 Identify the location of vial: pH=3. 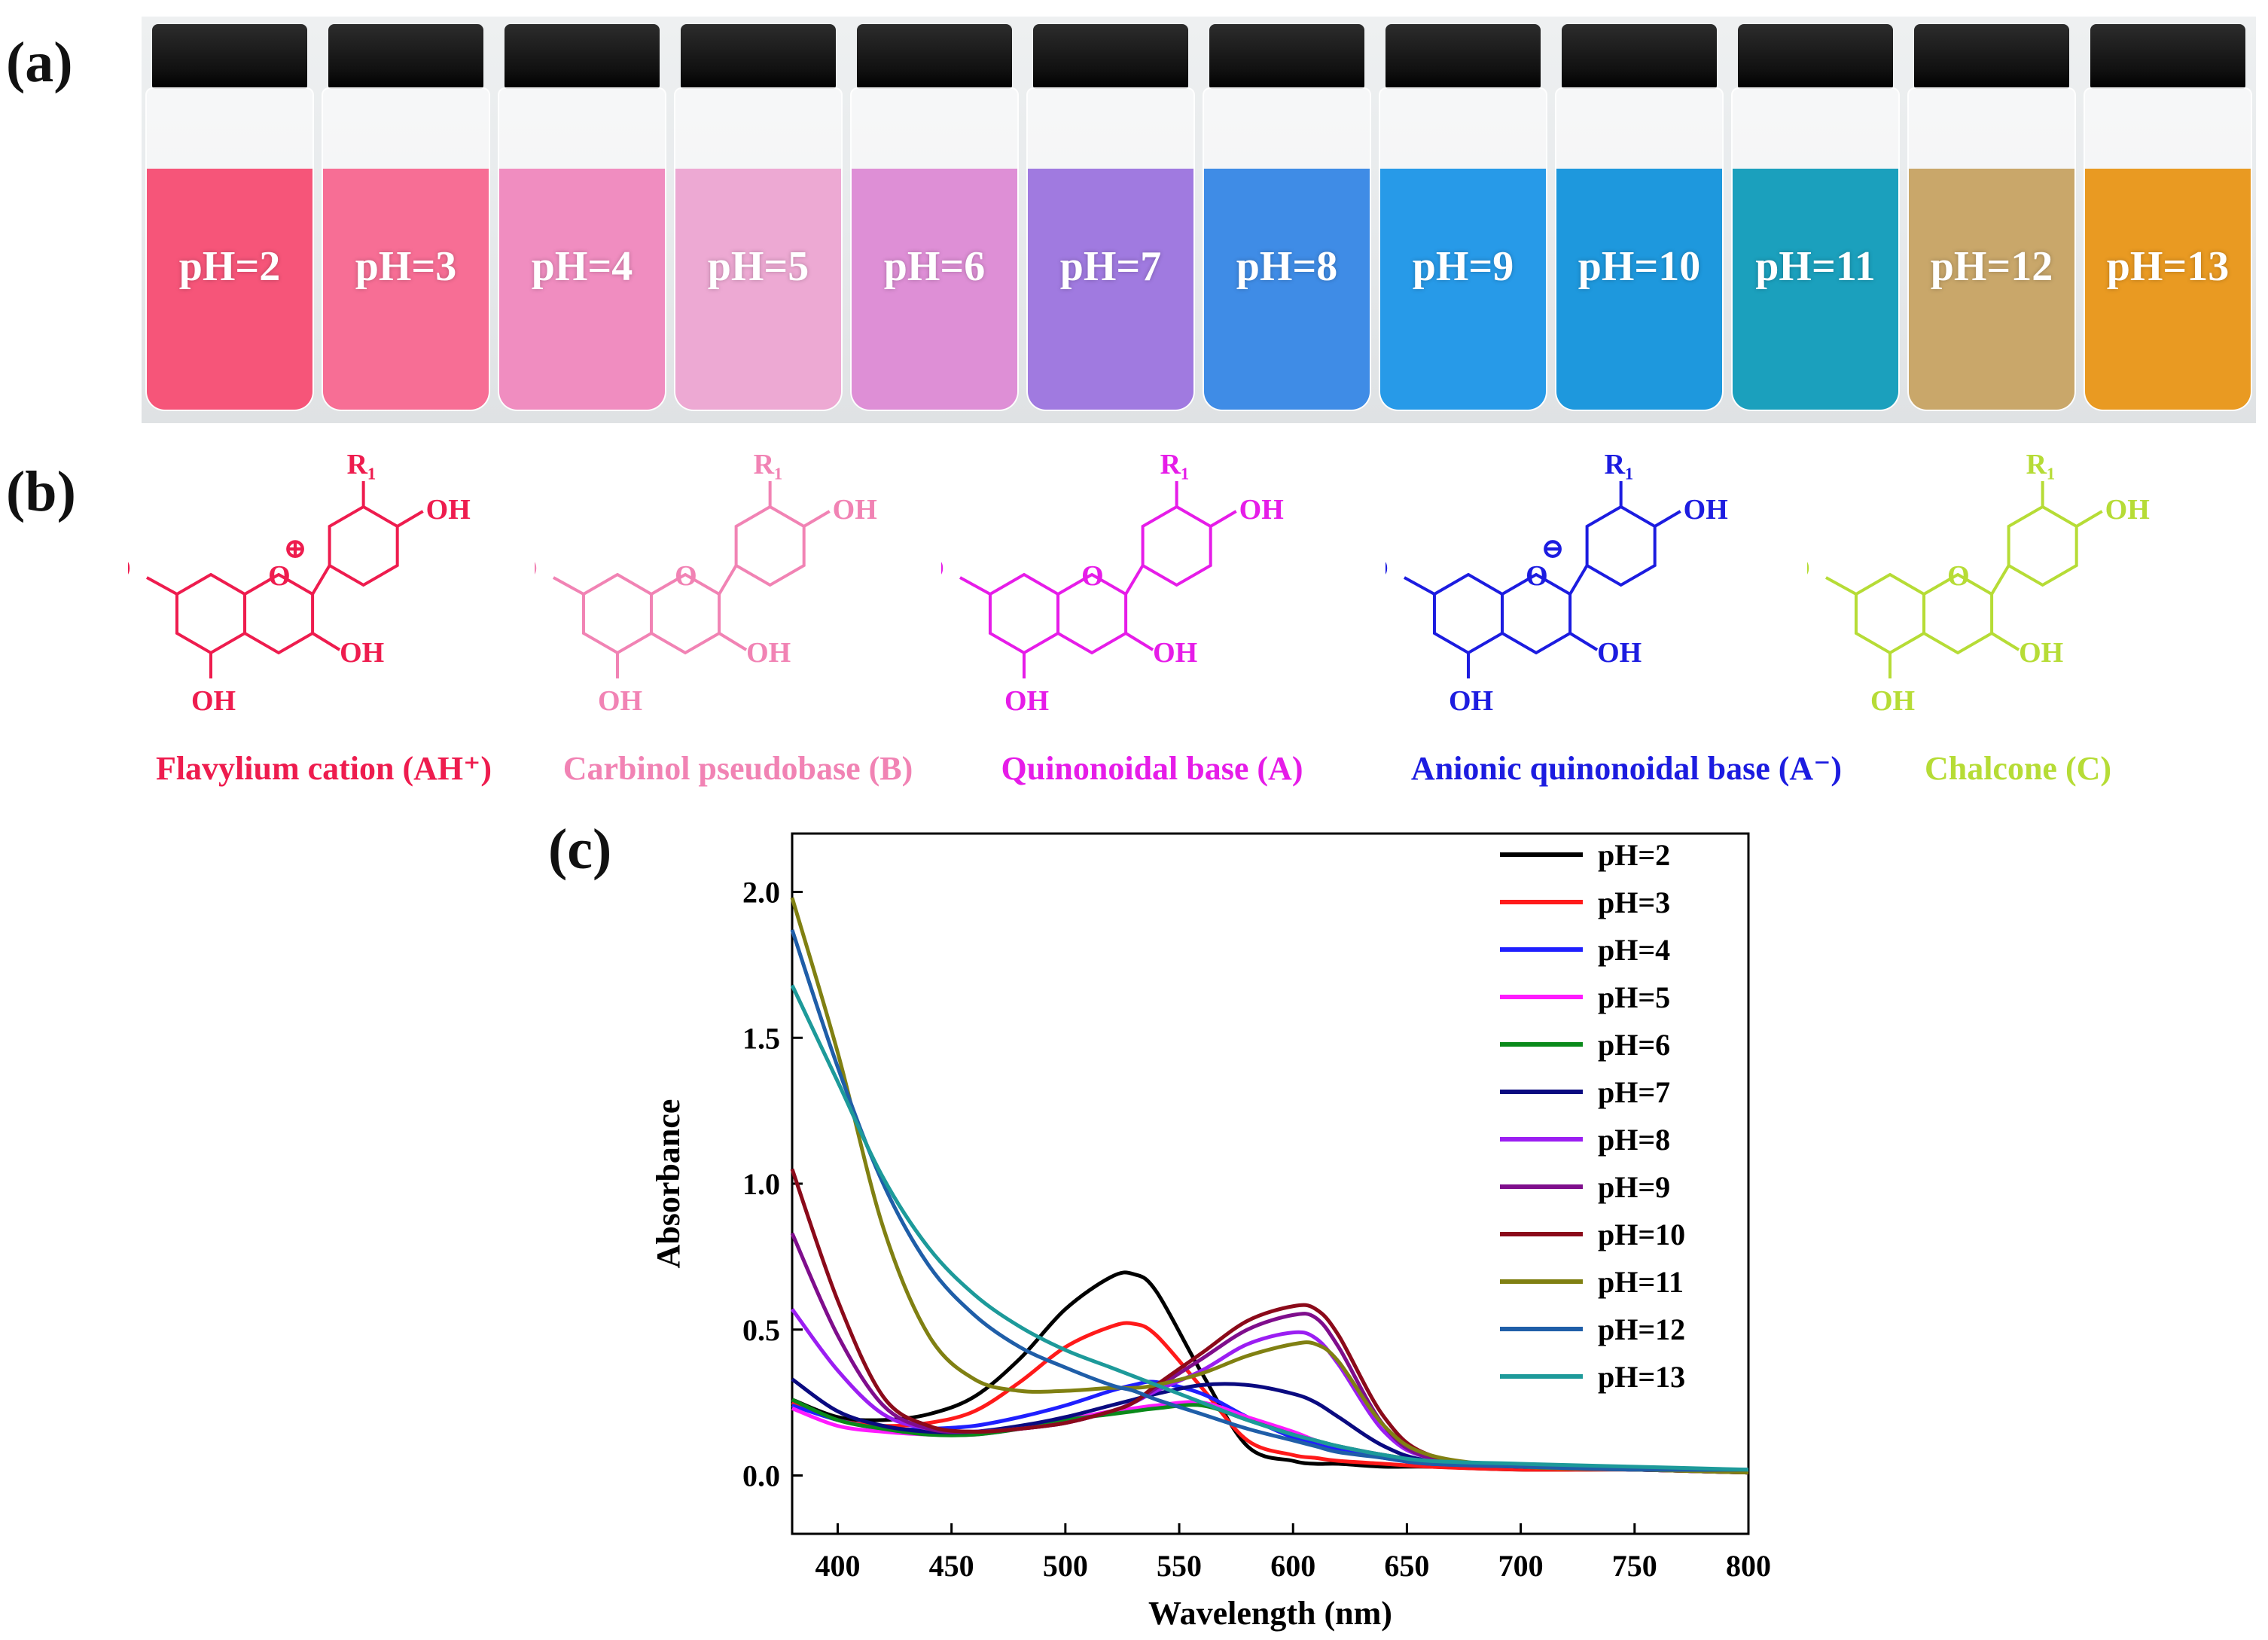
(406, 220).